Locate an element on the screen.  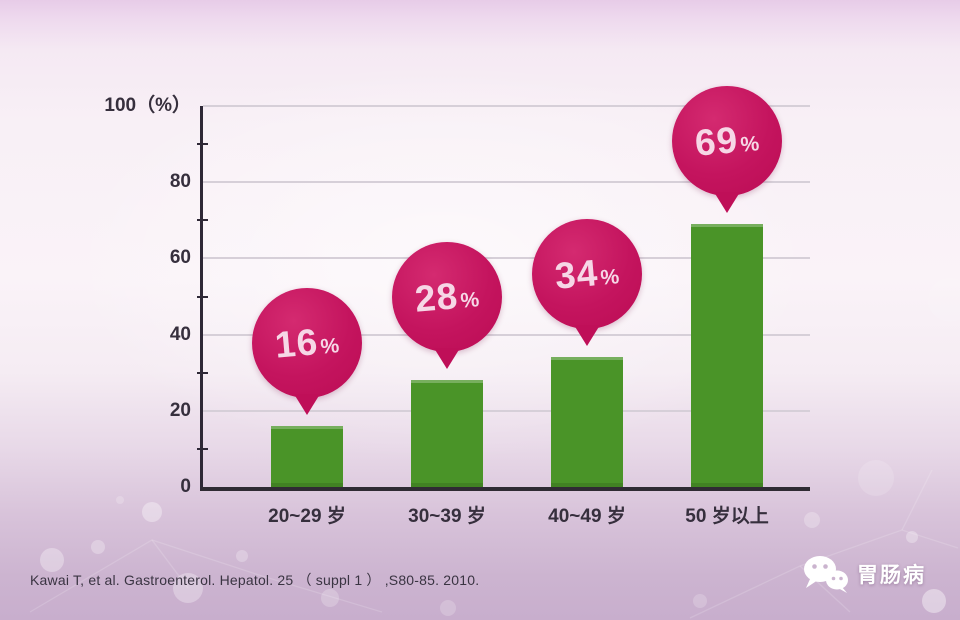
x-axis-label: 30~39 岁 is located at coordinates (447, 516).